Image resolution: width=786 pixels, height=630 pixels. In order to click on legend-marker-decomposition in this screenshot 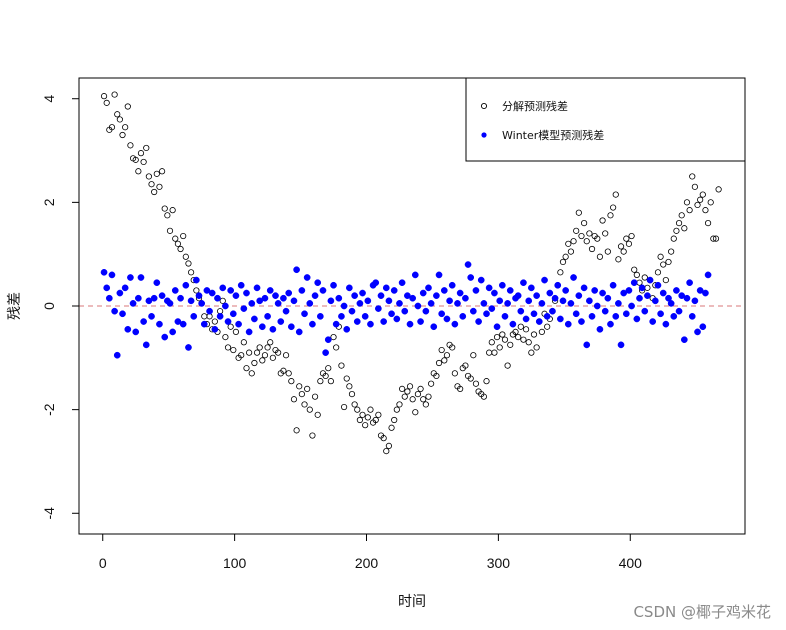, I will do `click(484, 106)`.